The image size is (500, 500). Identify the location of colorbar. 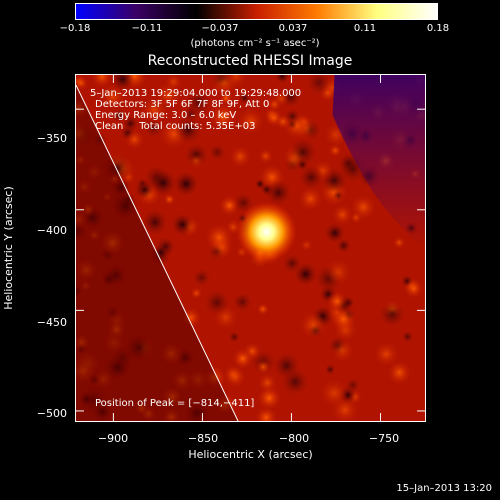
(256, 11).